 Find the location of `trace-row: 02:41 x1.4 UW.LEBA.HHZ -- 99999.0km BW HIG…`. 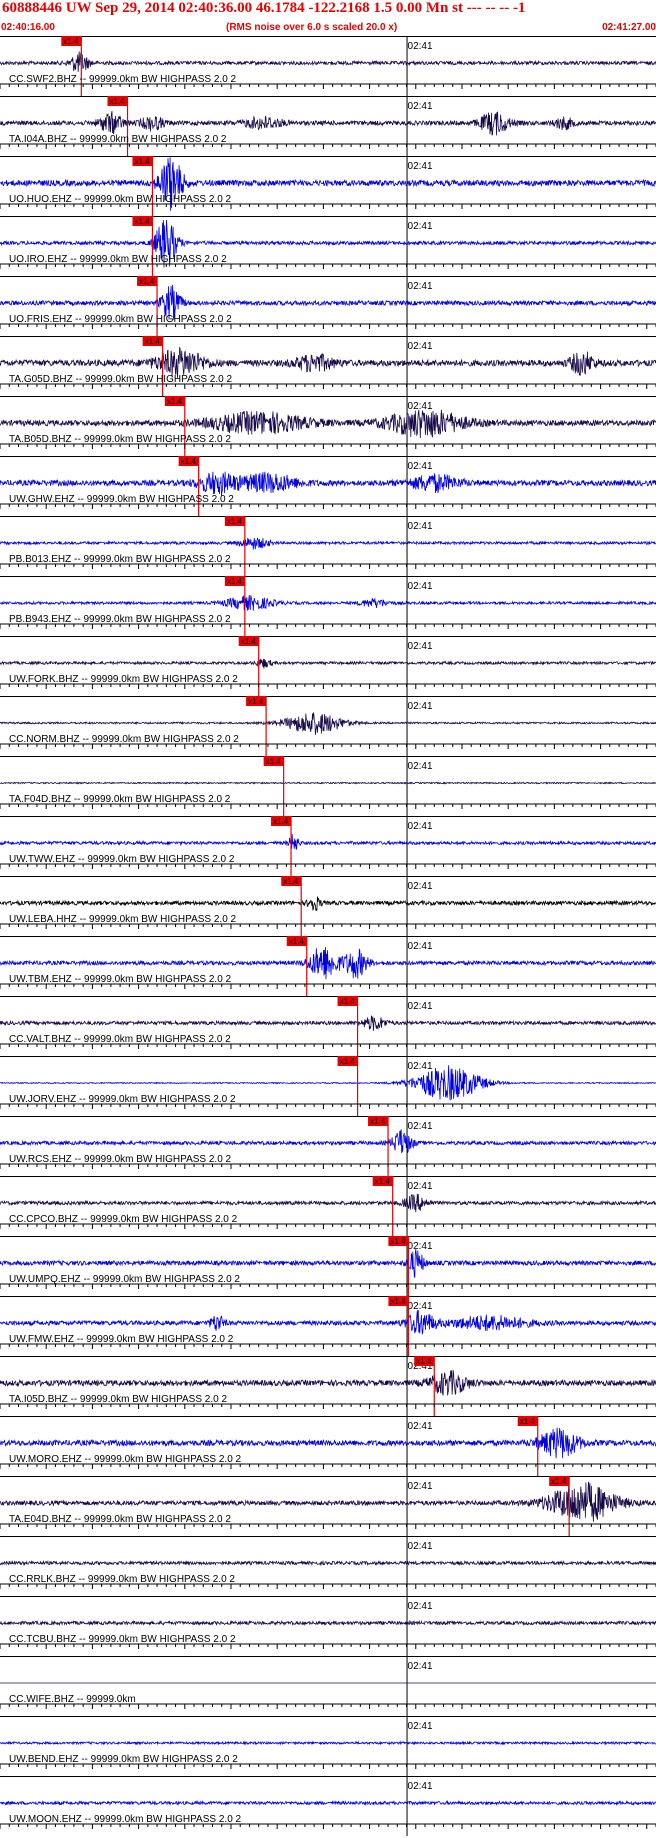

trace-row: 02:41 x1.4 UW.LEBA.HHZ -- 99999.0km BW HIG… is located at coordinates (328, 906).